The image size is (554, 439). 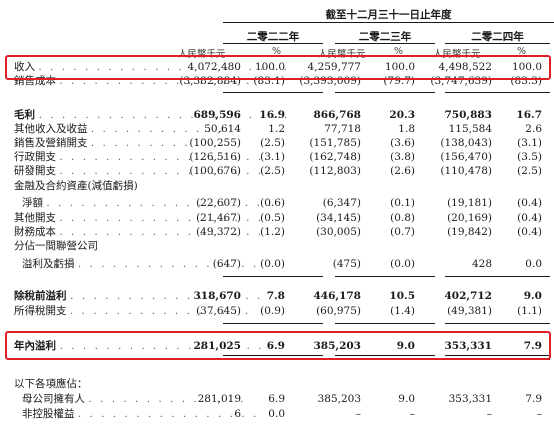 What do you see at coordinates (468, 296) in the screenshot?
I see `cell: 402,712` at bounding box center [468, 296].